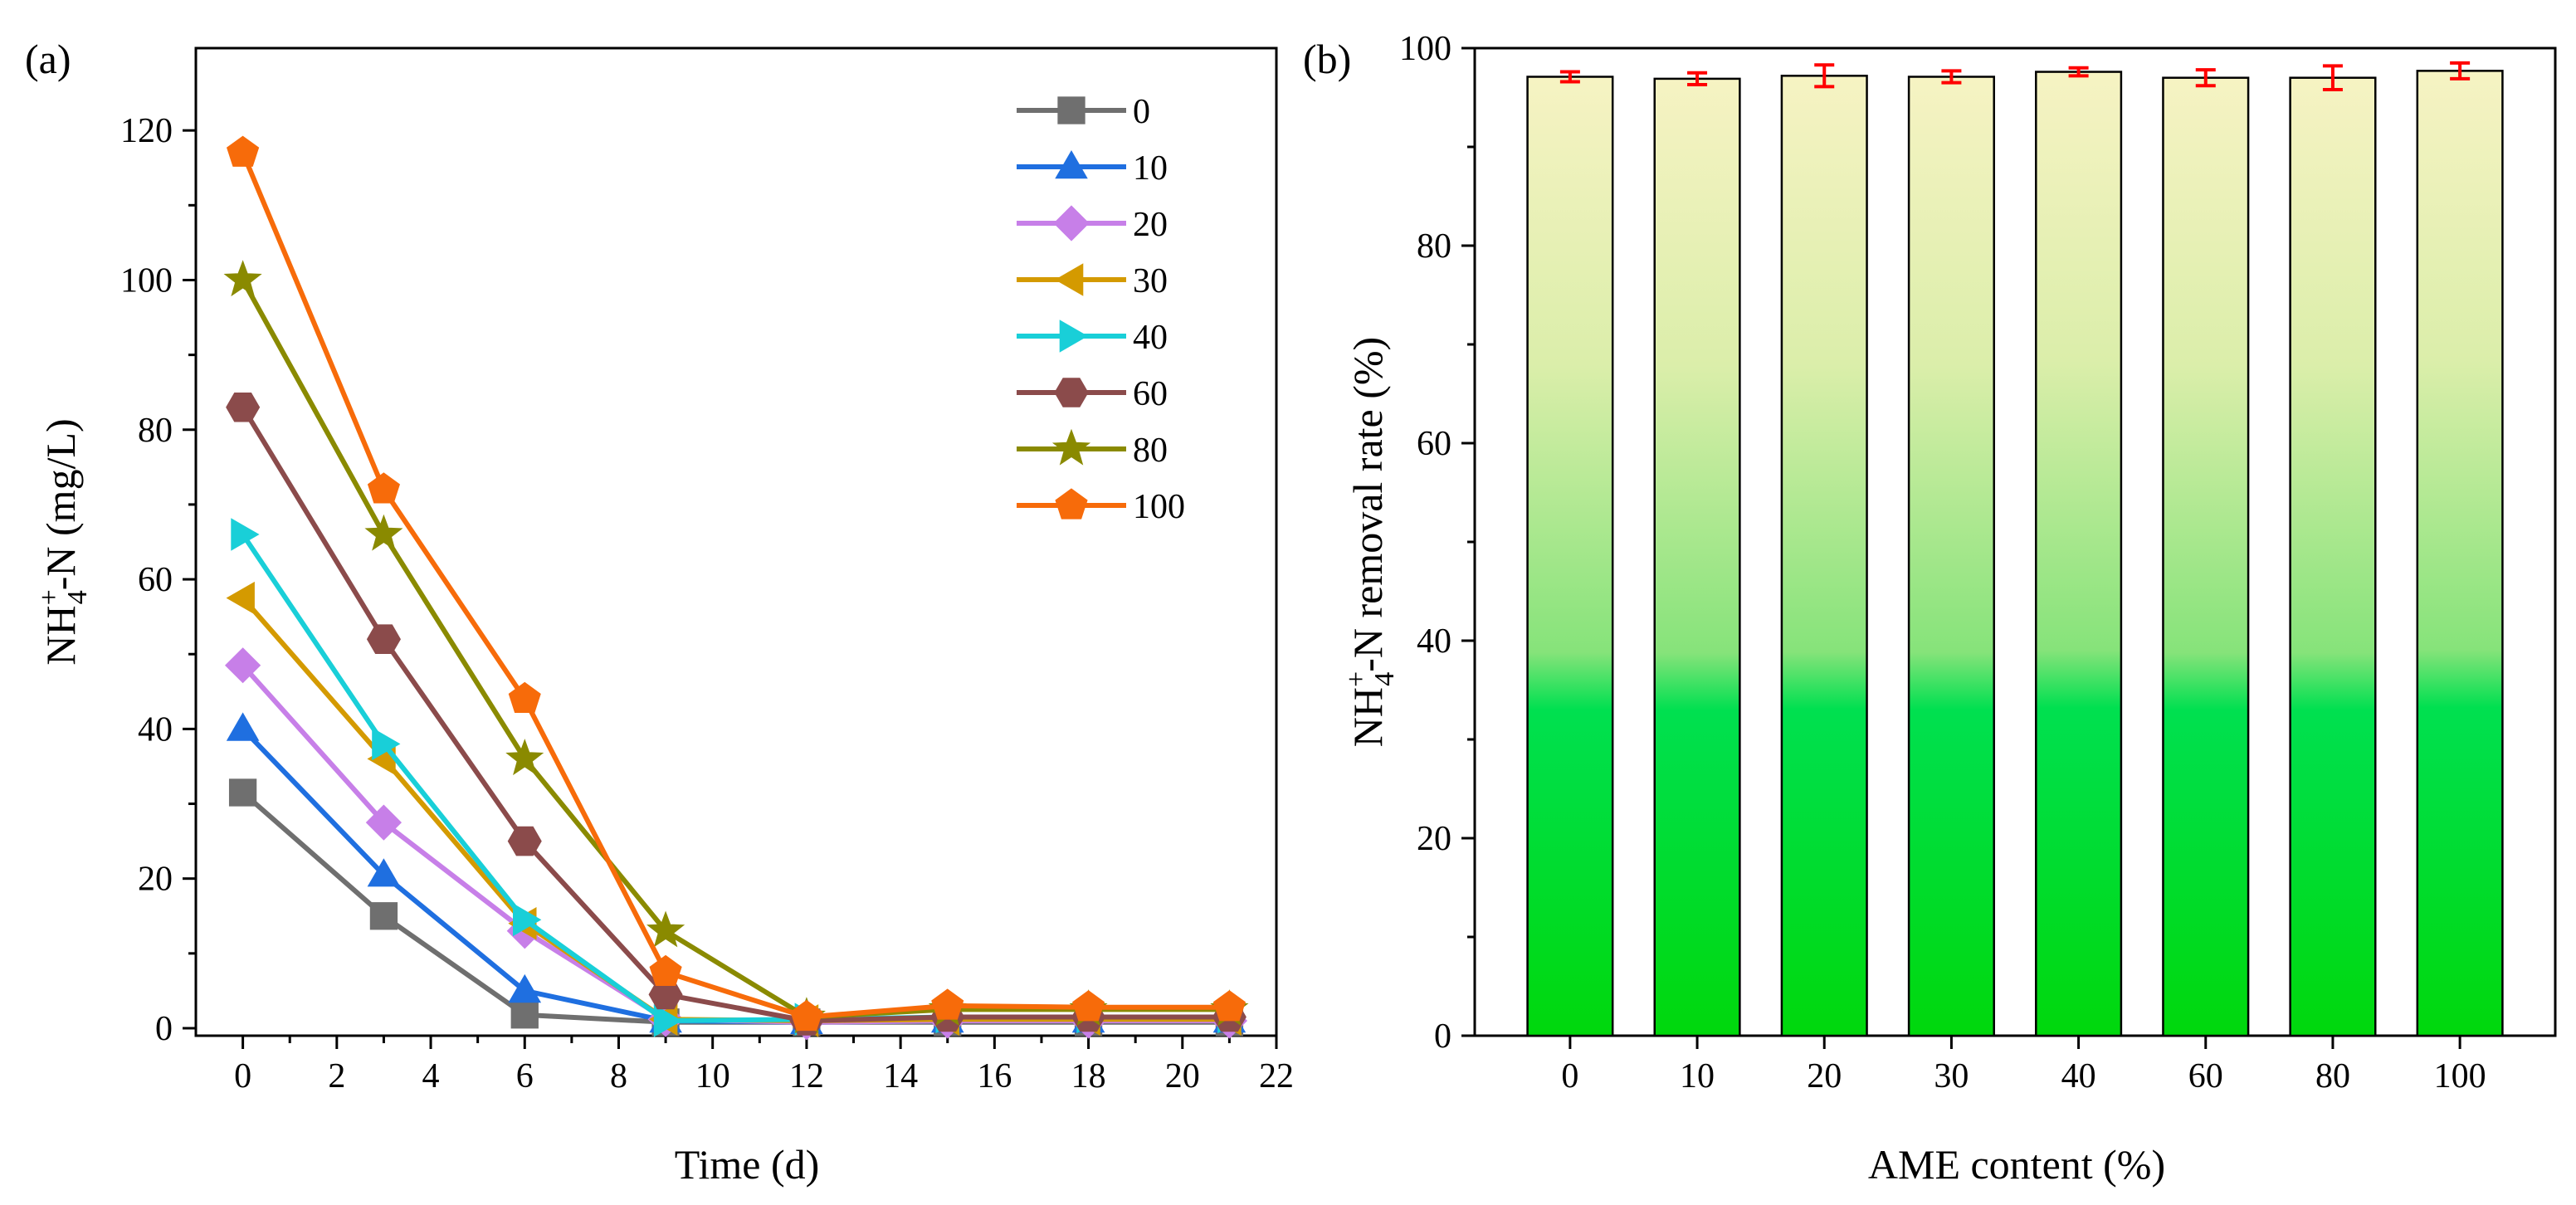  I want to click on legend-entry: 60, so click(1093, 394).